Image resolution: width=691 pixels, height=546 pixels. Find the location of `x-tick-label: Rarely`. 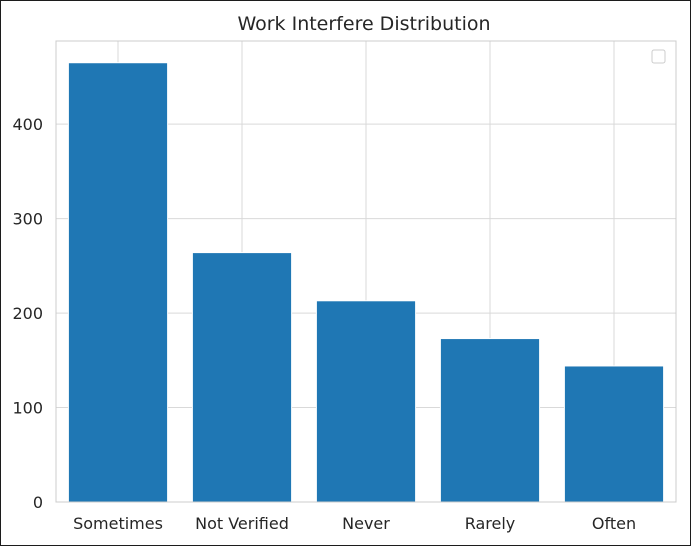

x-tick-label: Rarely is located at coordinates (490, 523).